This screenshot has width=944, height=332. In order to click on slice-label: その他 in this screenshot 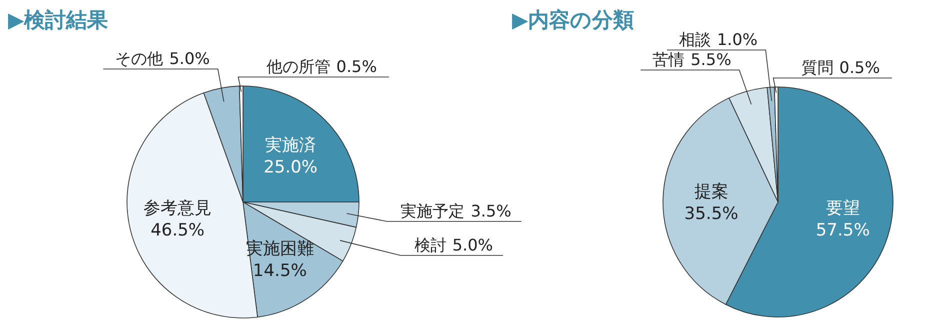, I will do `click(139, 58)`.